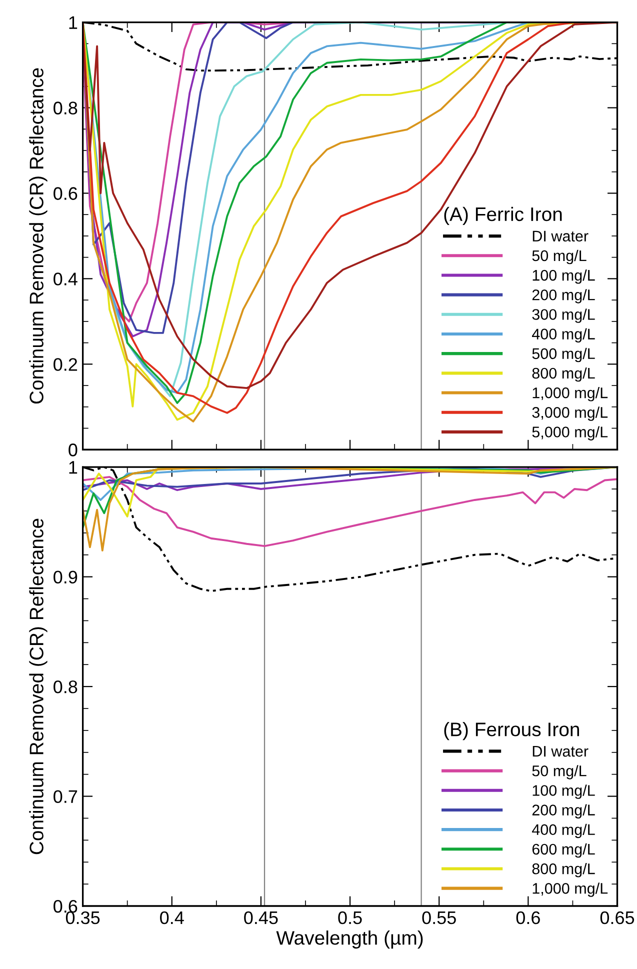 This screenshot has width=637, height=969. What do you see at coordinates (563, 315) in the screenshot?
I see `legend-label: 300 mg/L` at bounding box center [563, 315].